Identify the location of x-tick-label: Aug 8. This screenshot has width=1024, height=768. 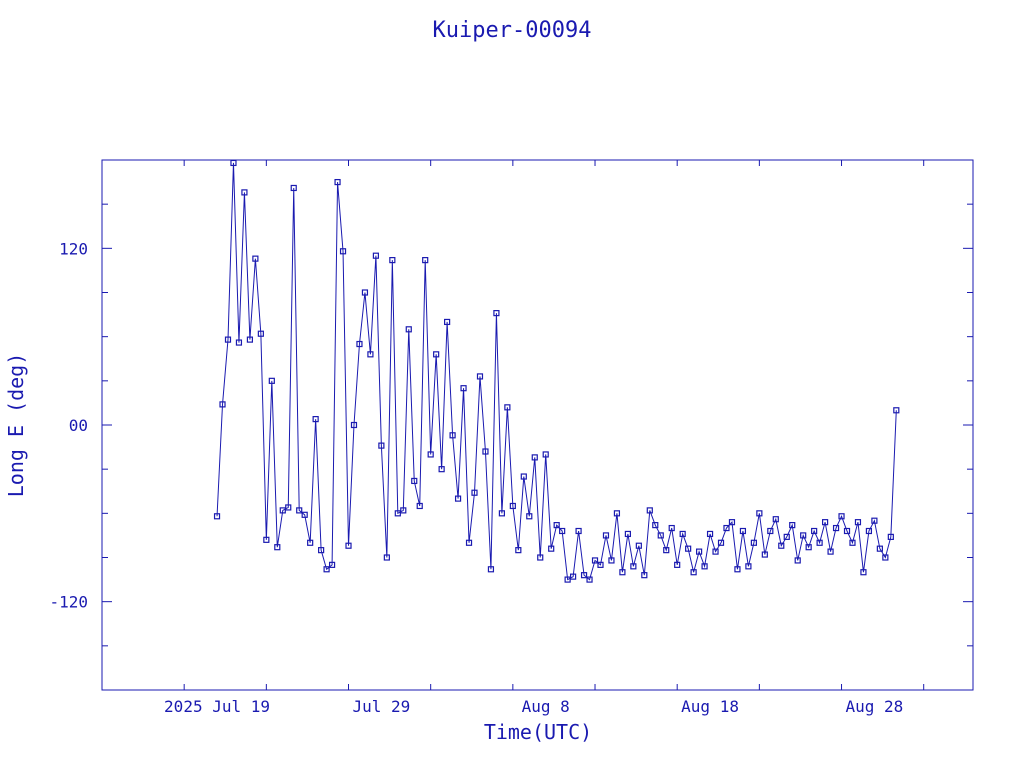
(546, 706).